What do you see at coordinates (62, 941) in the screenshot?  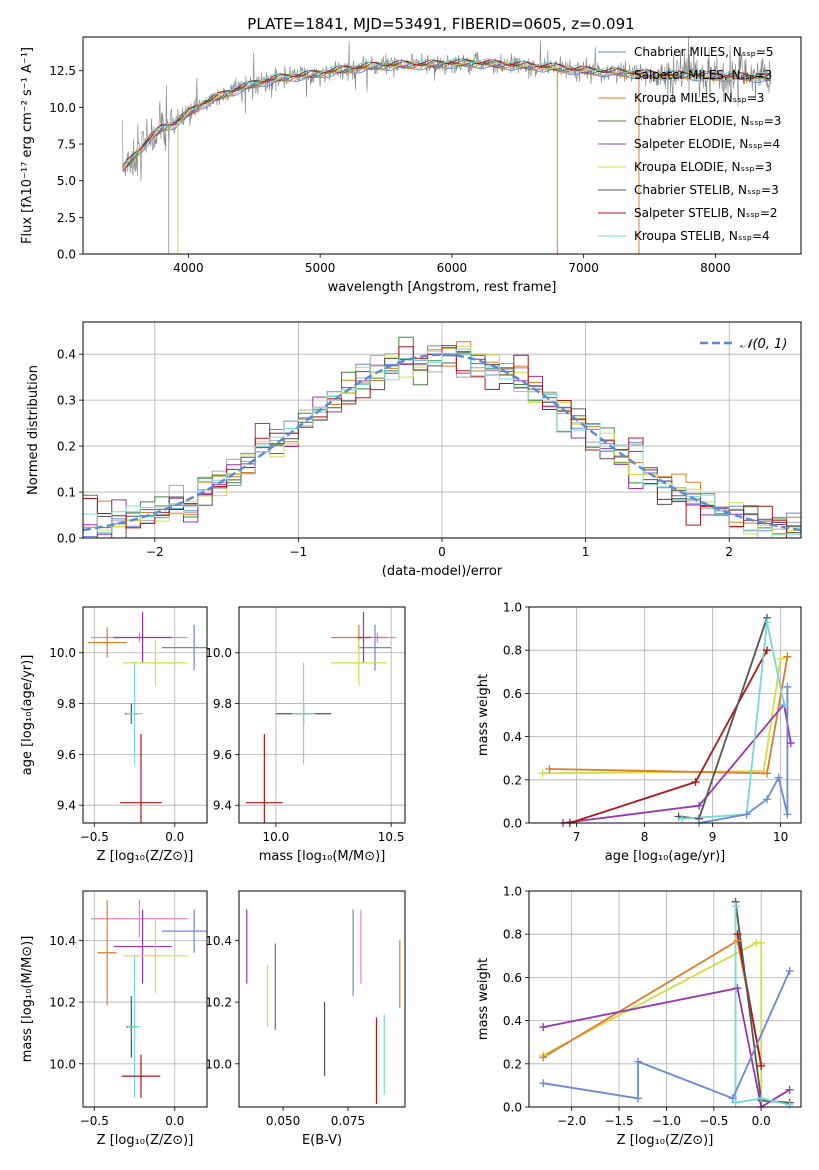 I see `y-tick-label: 10.4` at bounding box center [62, 941].